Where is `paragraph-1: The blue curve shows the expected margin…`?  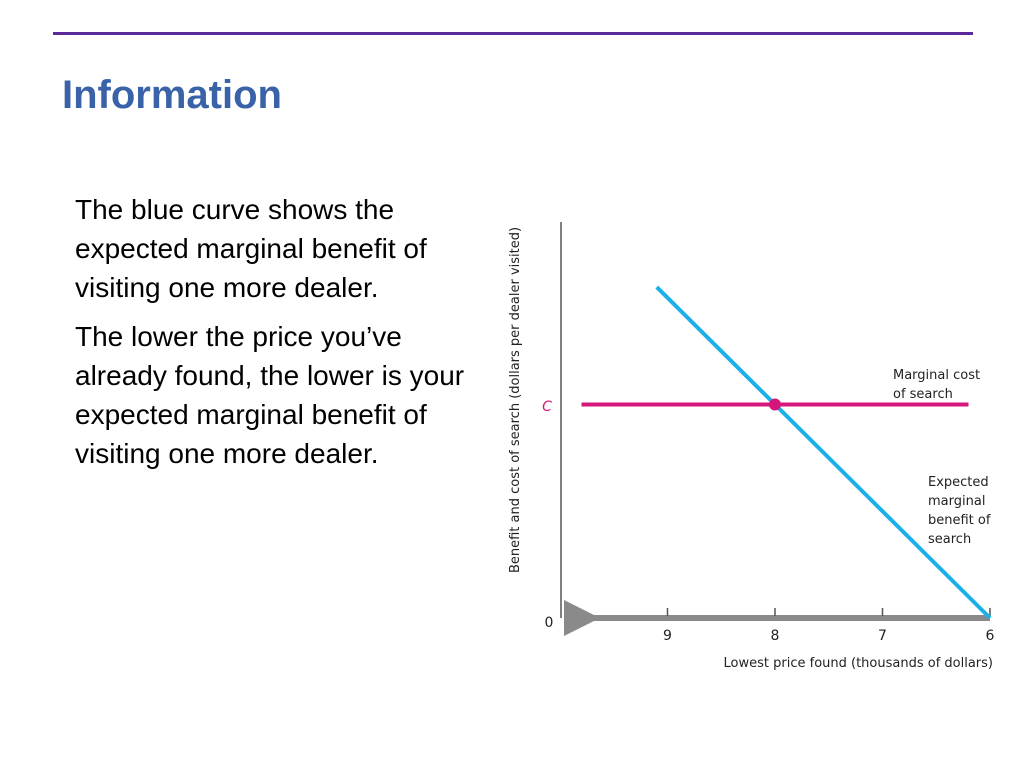
paragraph-1: The blue curve shows the expected margin… is located at coordinates (251, 248).